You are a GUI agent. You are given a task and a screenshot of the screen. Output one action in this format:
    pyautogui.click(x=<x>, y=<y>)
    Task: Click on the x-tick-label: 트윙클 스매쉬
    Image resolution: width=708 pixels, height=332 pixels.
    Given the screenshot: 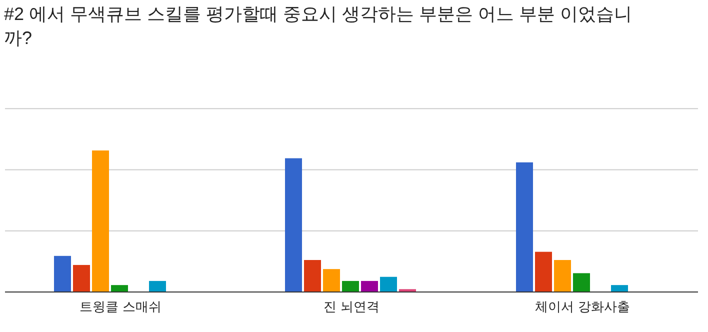 What is the action you would take?
    pyautogui.click(x=121, y=306)
    